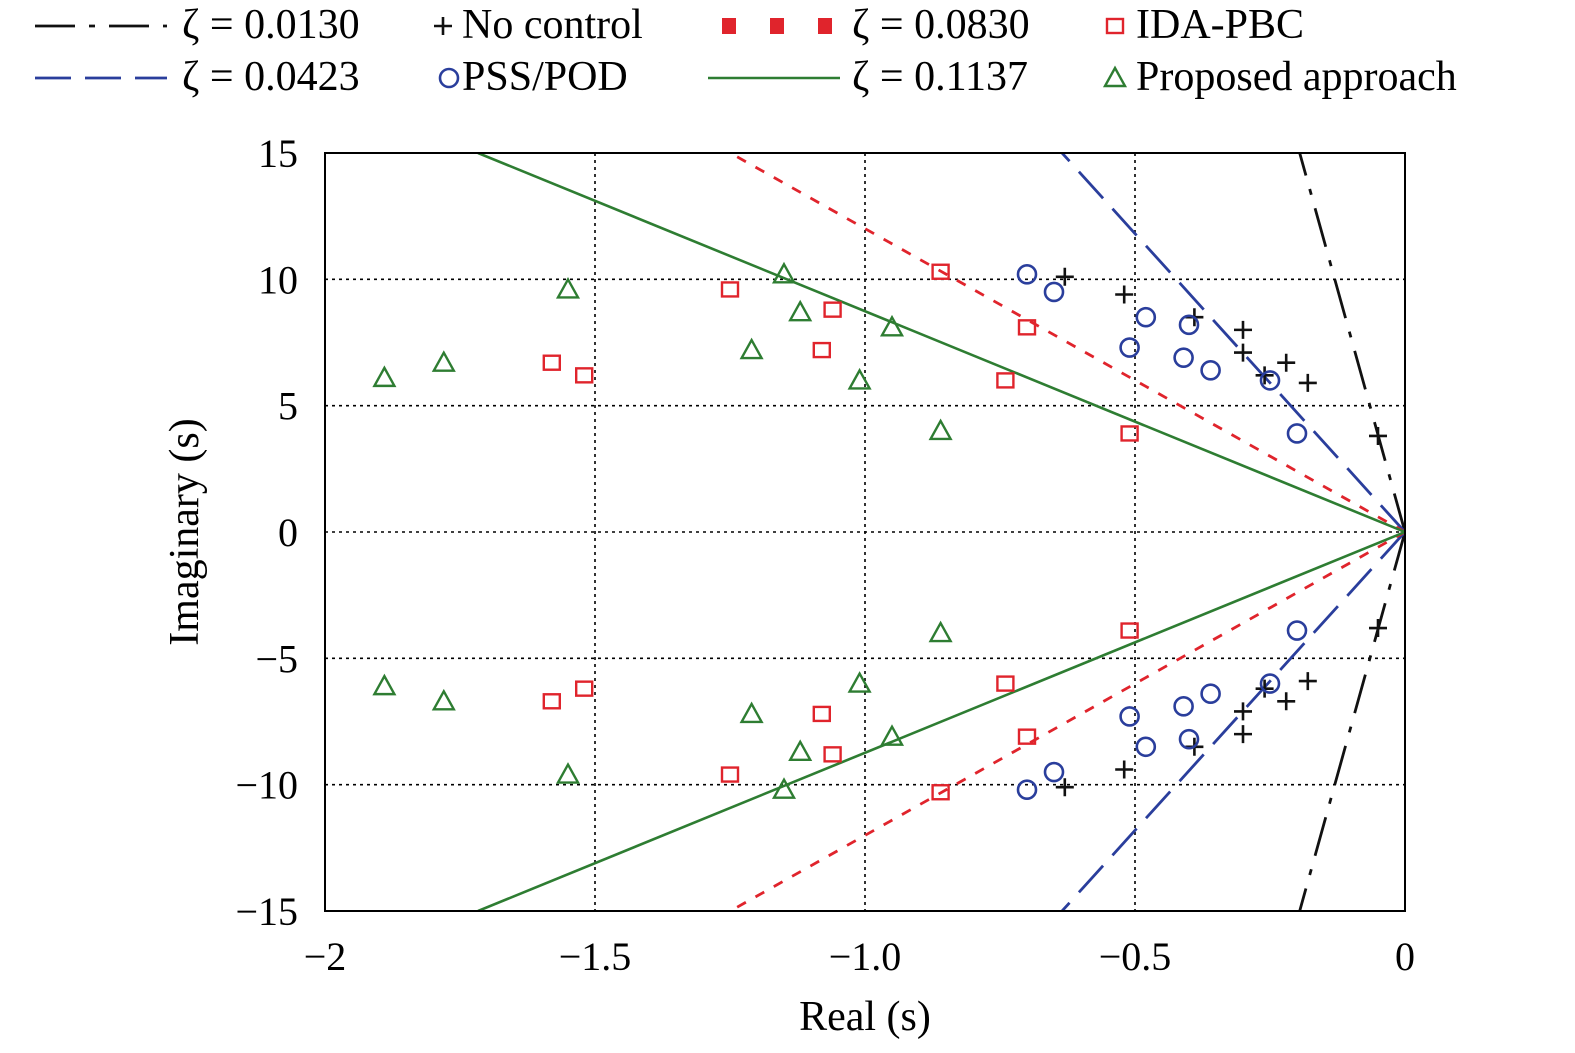 This screenshot has width=1575, height=1053. Describe the element at coordinates (1405, 956) in the screenshot. I see `x-tick-label: 0` at that location.